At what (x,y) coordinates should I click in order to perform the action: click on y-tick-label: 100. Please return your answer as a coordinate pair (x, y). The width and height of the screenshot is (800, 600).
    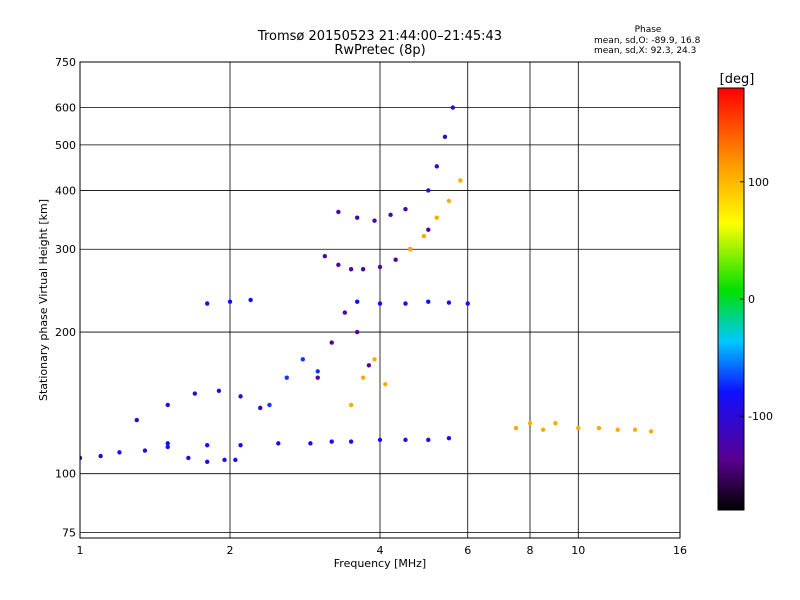
    Looking at the image, I should click on (65, 474).